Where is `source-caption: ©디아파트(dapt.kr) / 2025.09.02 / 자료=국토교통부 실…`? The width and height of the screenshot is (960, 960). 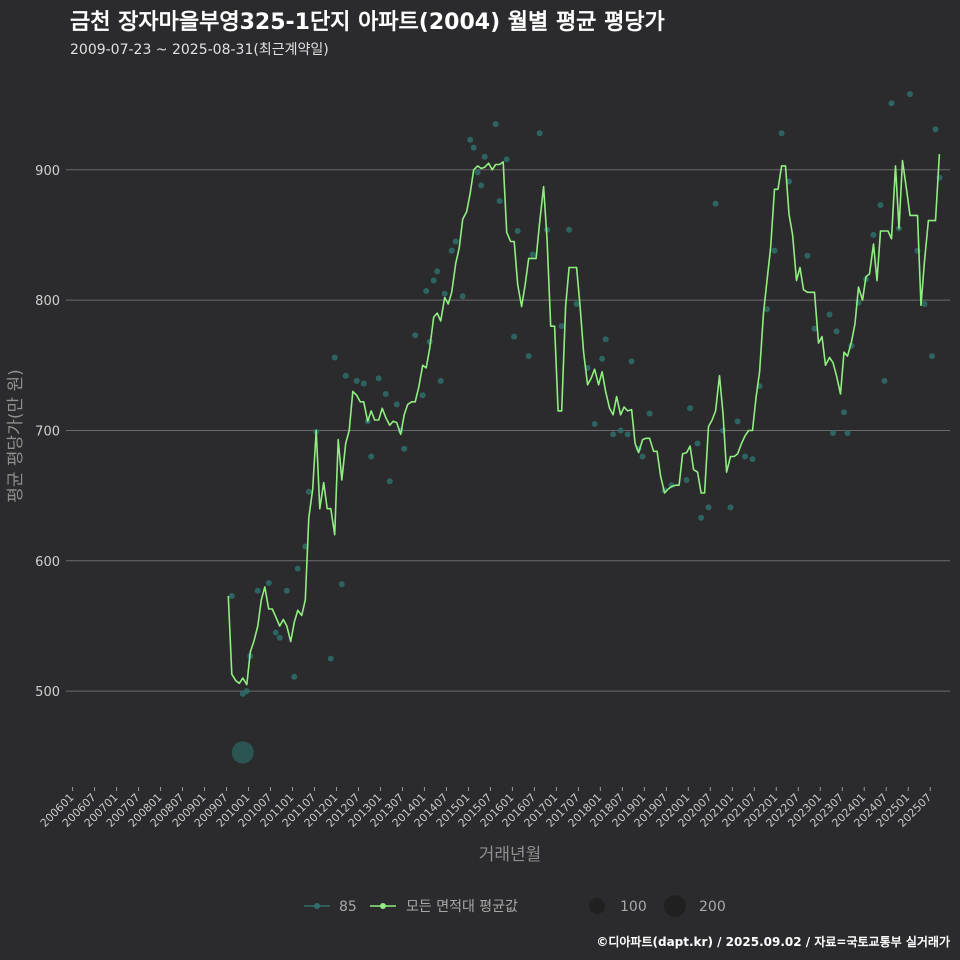
source-caption: ©디아파트(dapt.kr) / 2025.09.02 / 자료=국토교통부 실… is located at coordinates (773, 942).